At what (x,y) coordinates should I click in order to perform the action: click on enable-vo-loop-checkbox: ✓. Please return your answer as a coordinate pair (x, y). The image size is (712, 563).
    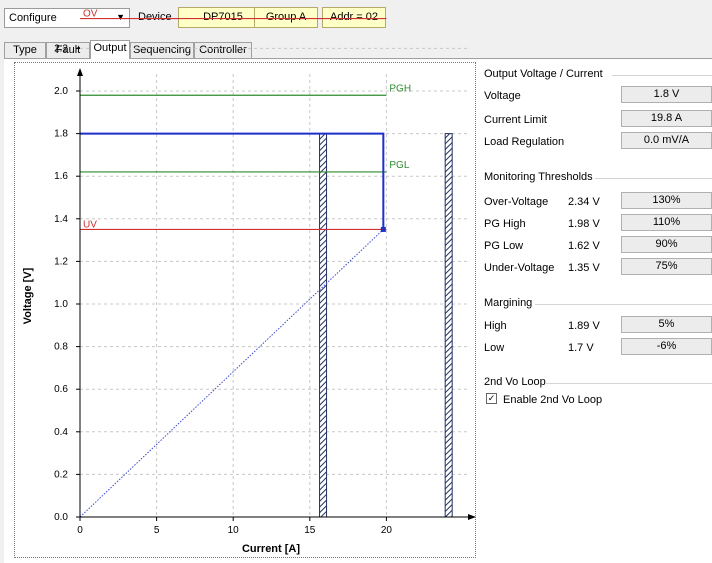
    Looking at the image, I should click on (491, 398).